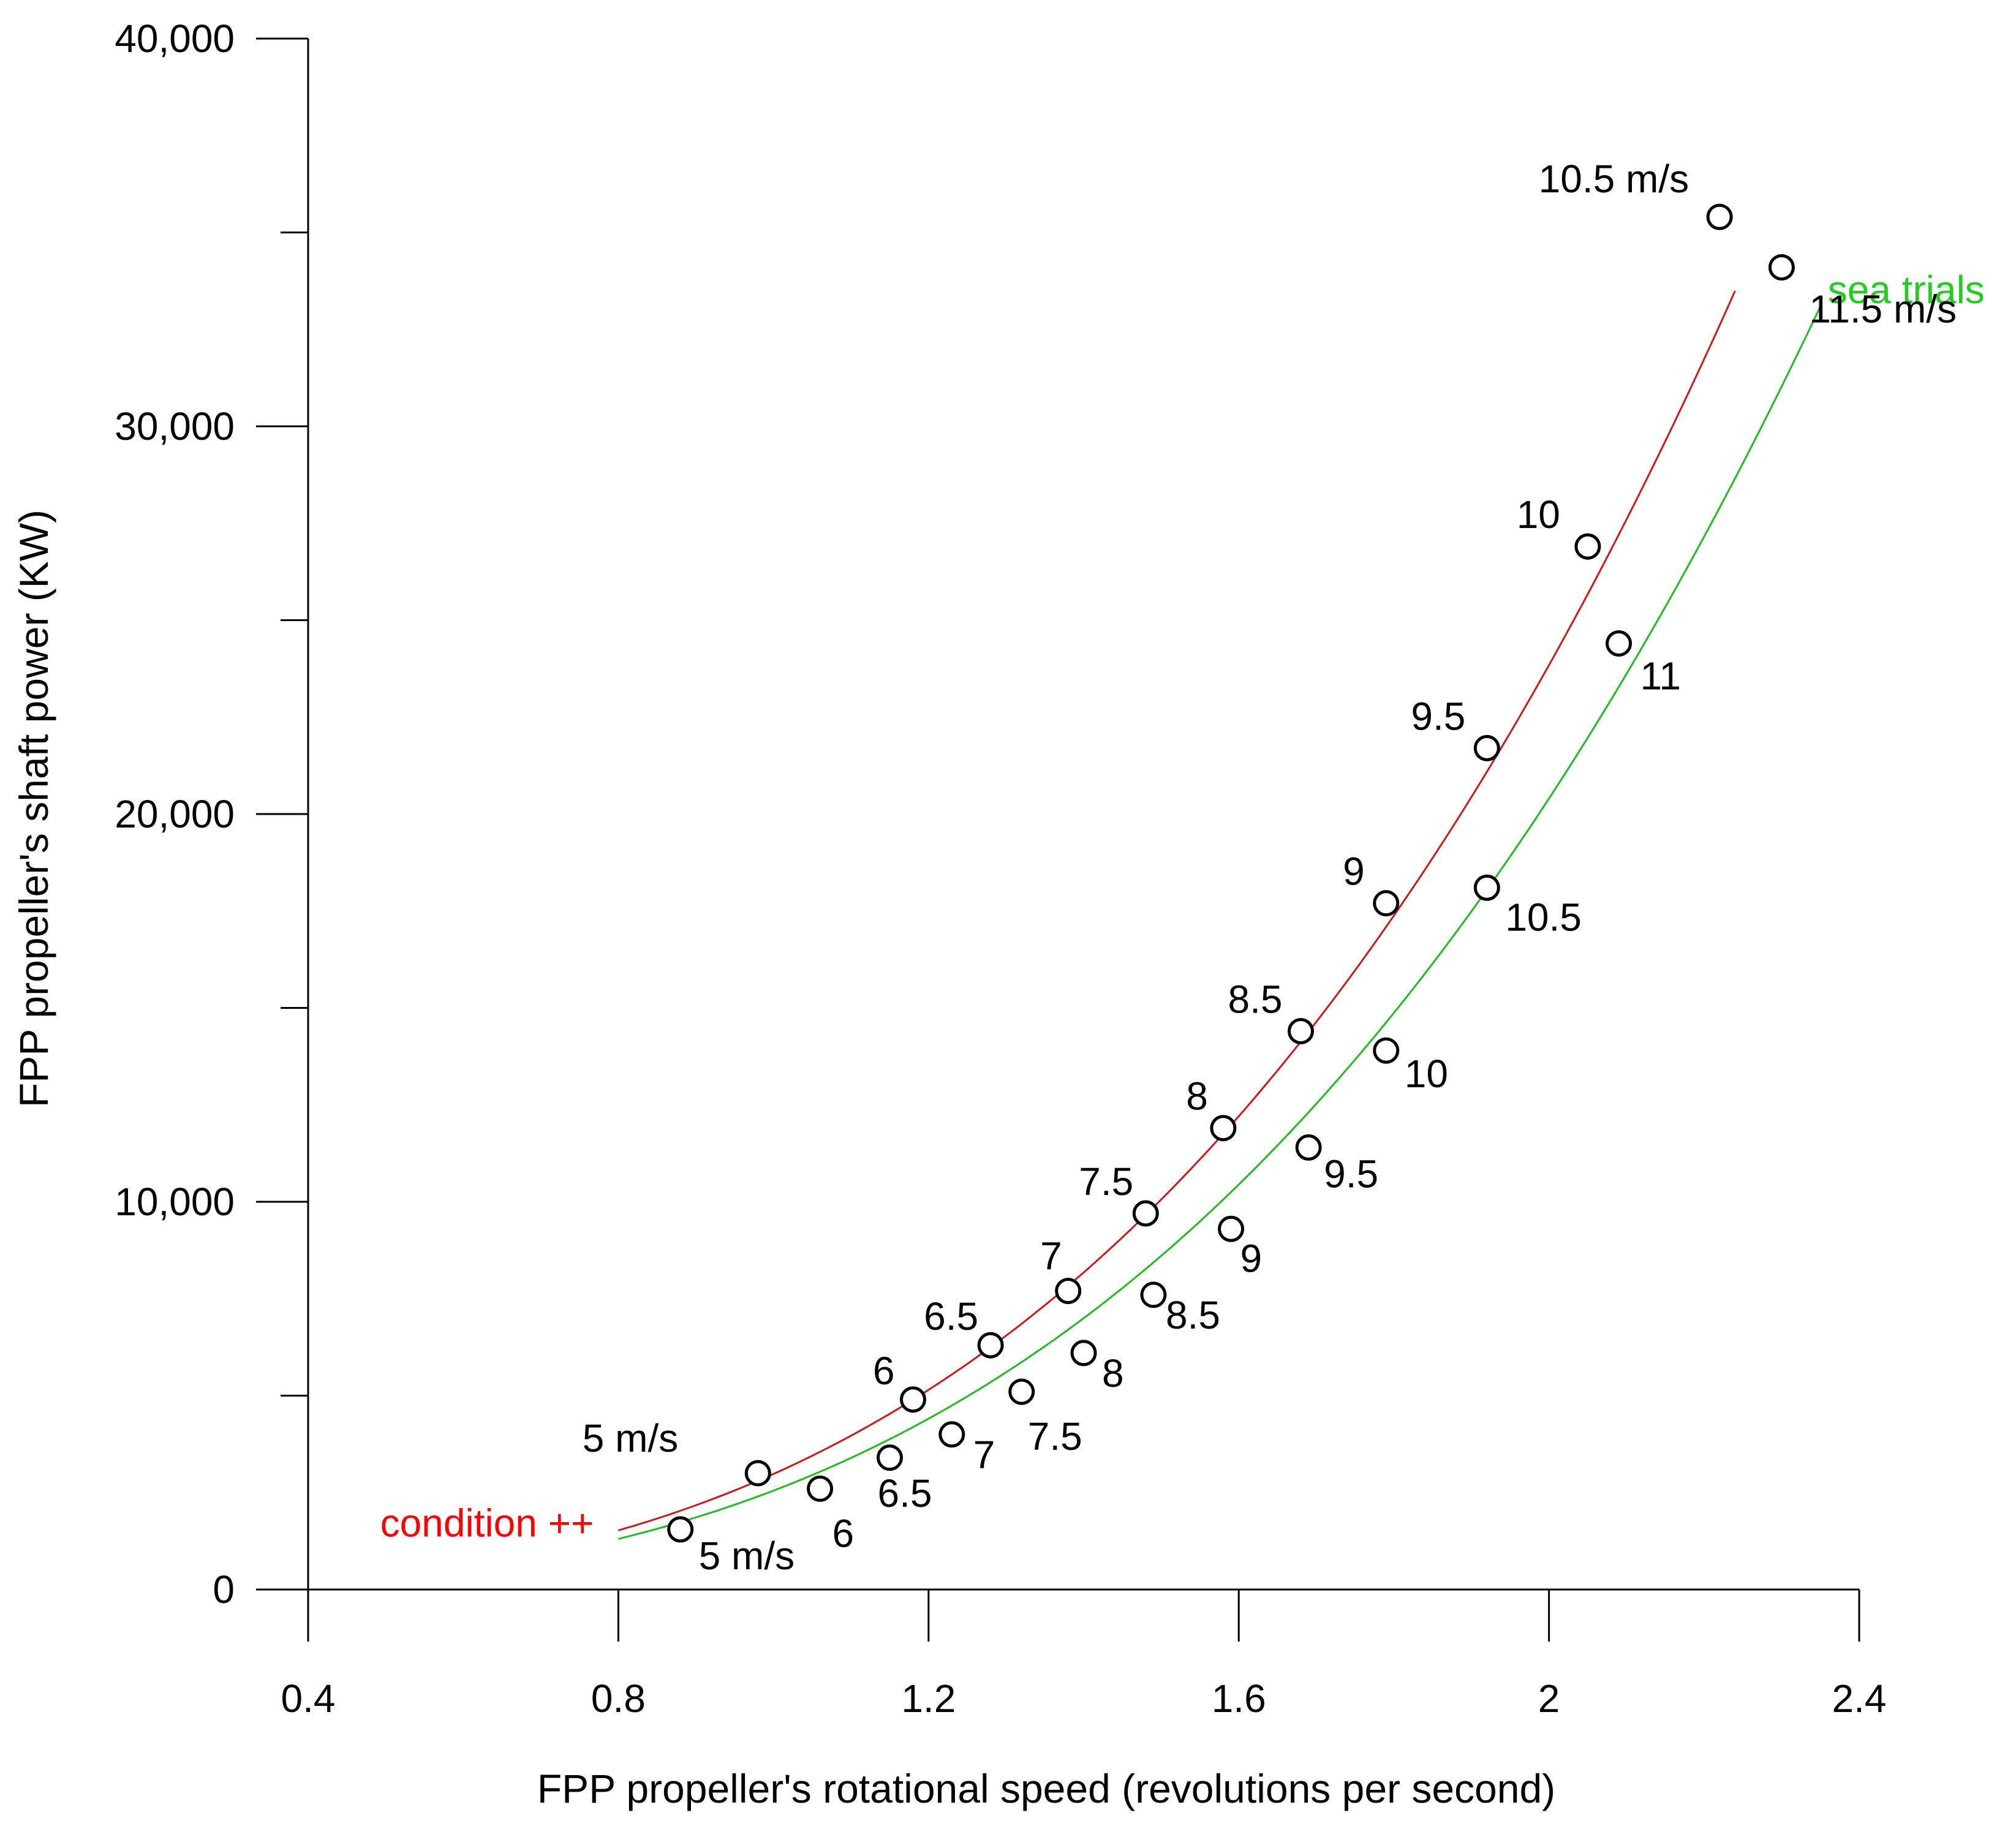 Image resolution: width=2016 pixels, height=1829 pixels. I want to click on y-tick-label: 20,000, so click(175, 814).